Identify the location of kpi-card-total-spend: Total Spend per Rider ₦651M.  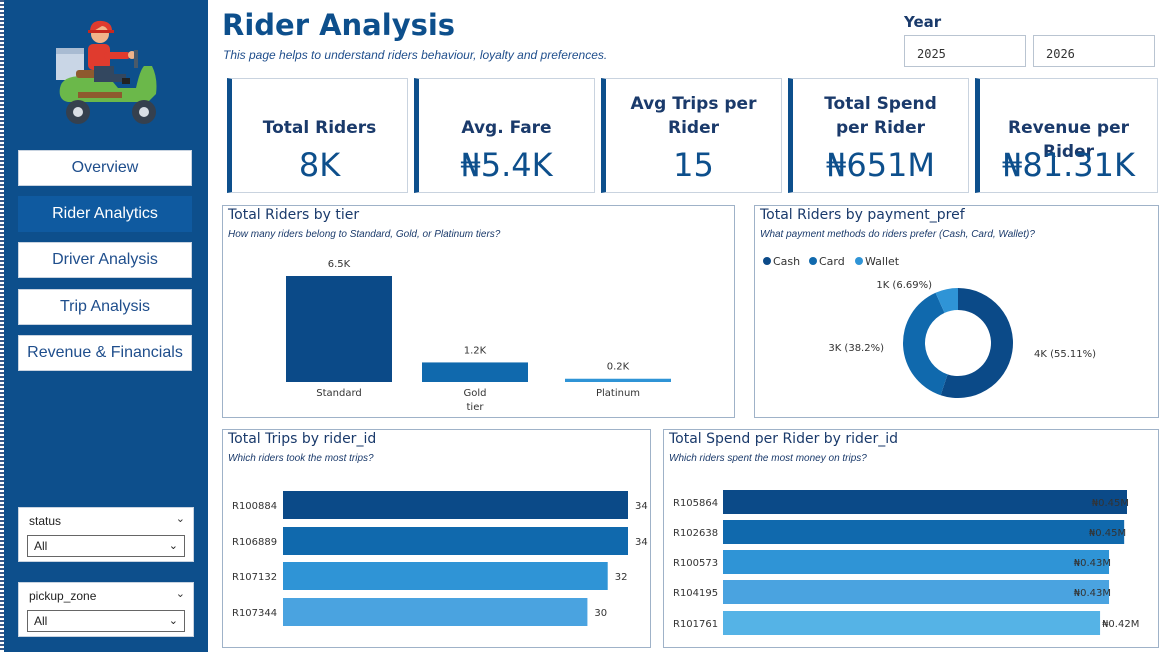
(878, 135).